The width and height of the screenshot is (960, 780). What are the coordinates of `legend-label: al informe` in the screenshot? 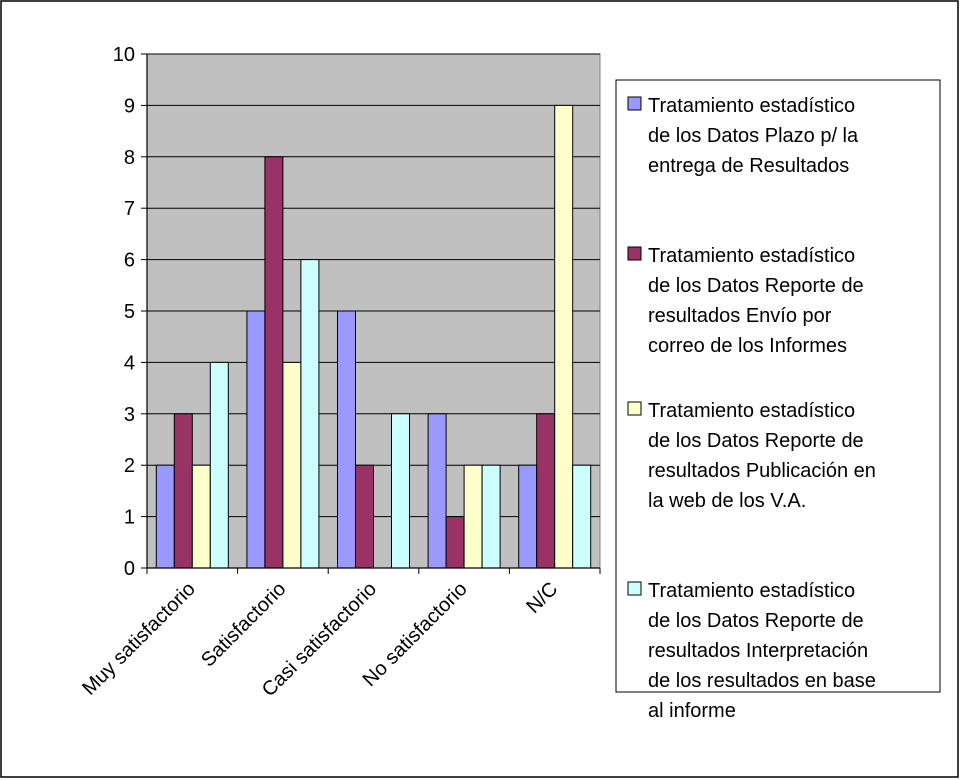 It's located at (692, 711).